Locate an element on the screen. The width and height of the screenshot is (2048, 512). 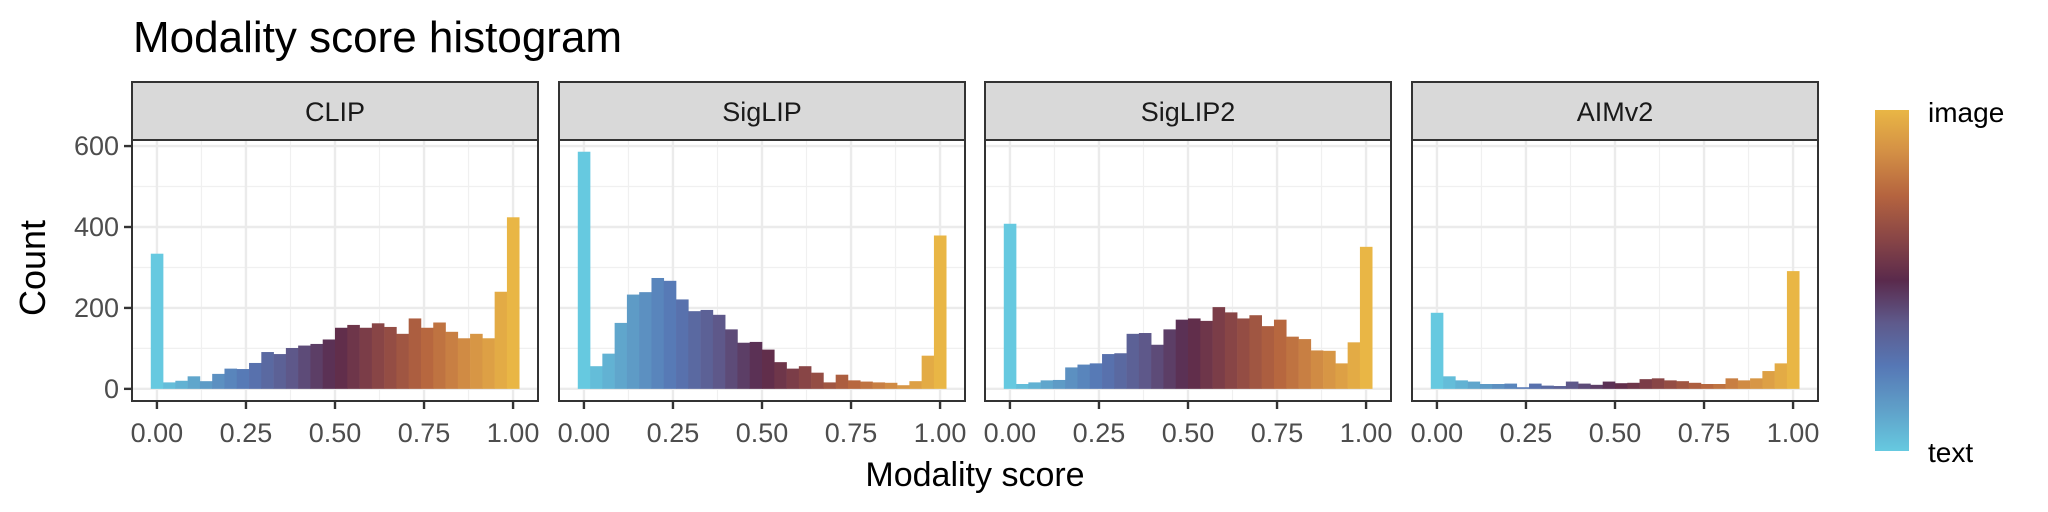
facet-label: SigLIP is located at coordinates (762, 112).